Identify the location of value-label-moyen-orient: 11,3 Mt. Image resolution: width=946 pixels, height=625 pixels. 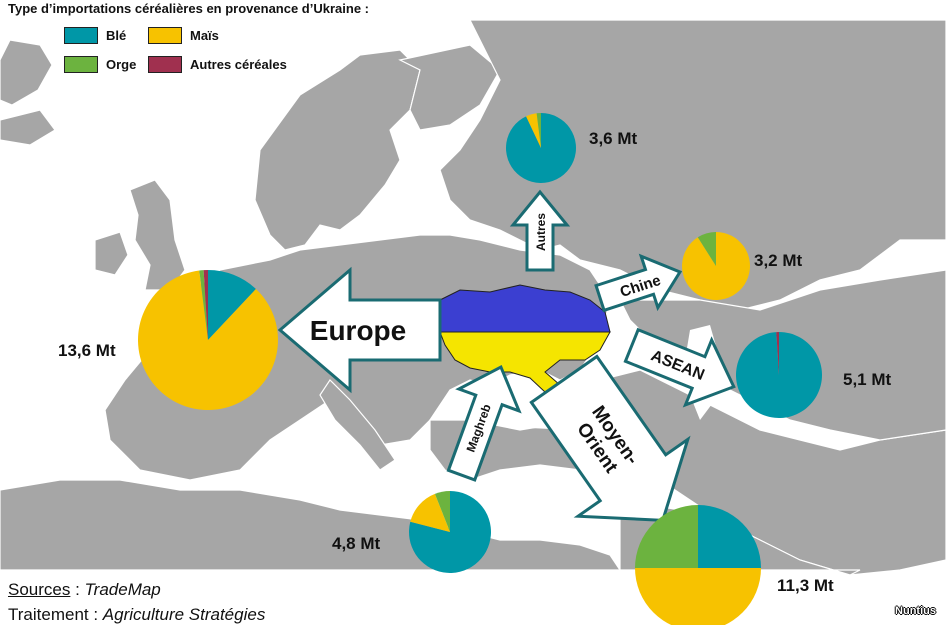
(805, 585).